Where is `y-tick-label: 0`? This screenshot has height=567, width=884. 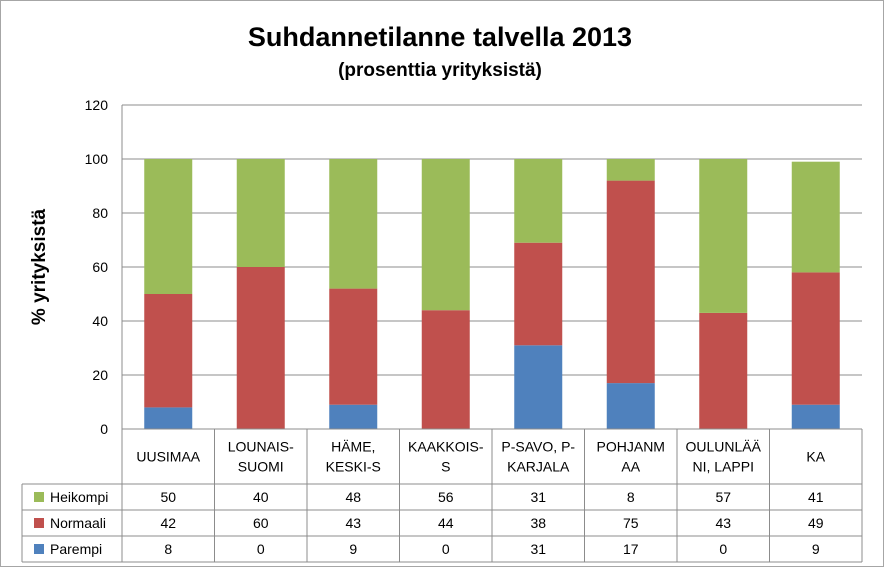 y-tick-label: 0 is located at coordinates (104, 429).